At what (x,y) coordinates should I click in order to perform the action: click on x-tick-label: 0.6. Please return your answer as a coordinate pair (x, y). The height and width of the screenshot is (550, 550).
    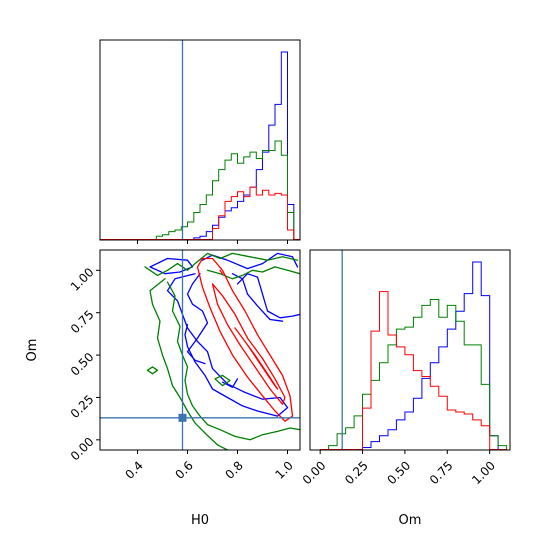
    Looking at the image, I should click on (183, 469).